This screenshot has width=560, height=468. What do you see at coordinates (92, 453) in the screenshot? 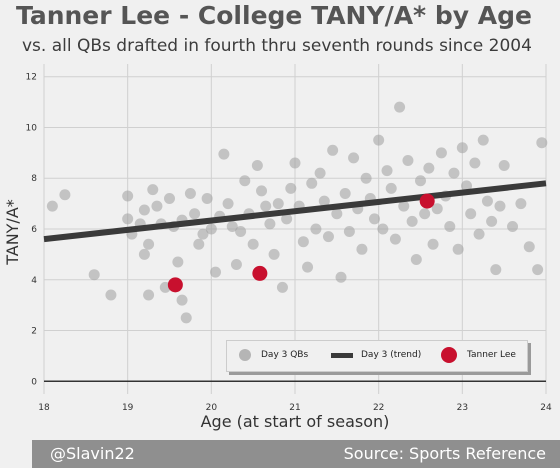
I see `footer-handle: @Slavin22` at bounding box center [92, 453].